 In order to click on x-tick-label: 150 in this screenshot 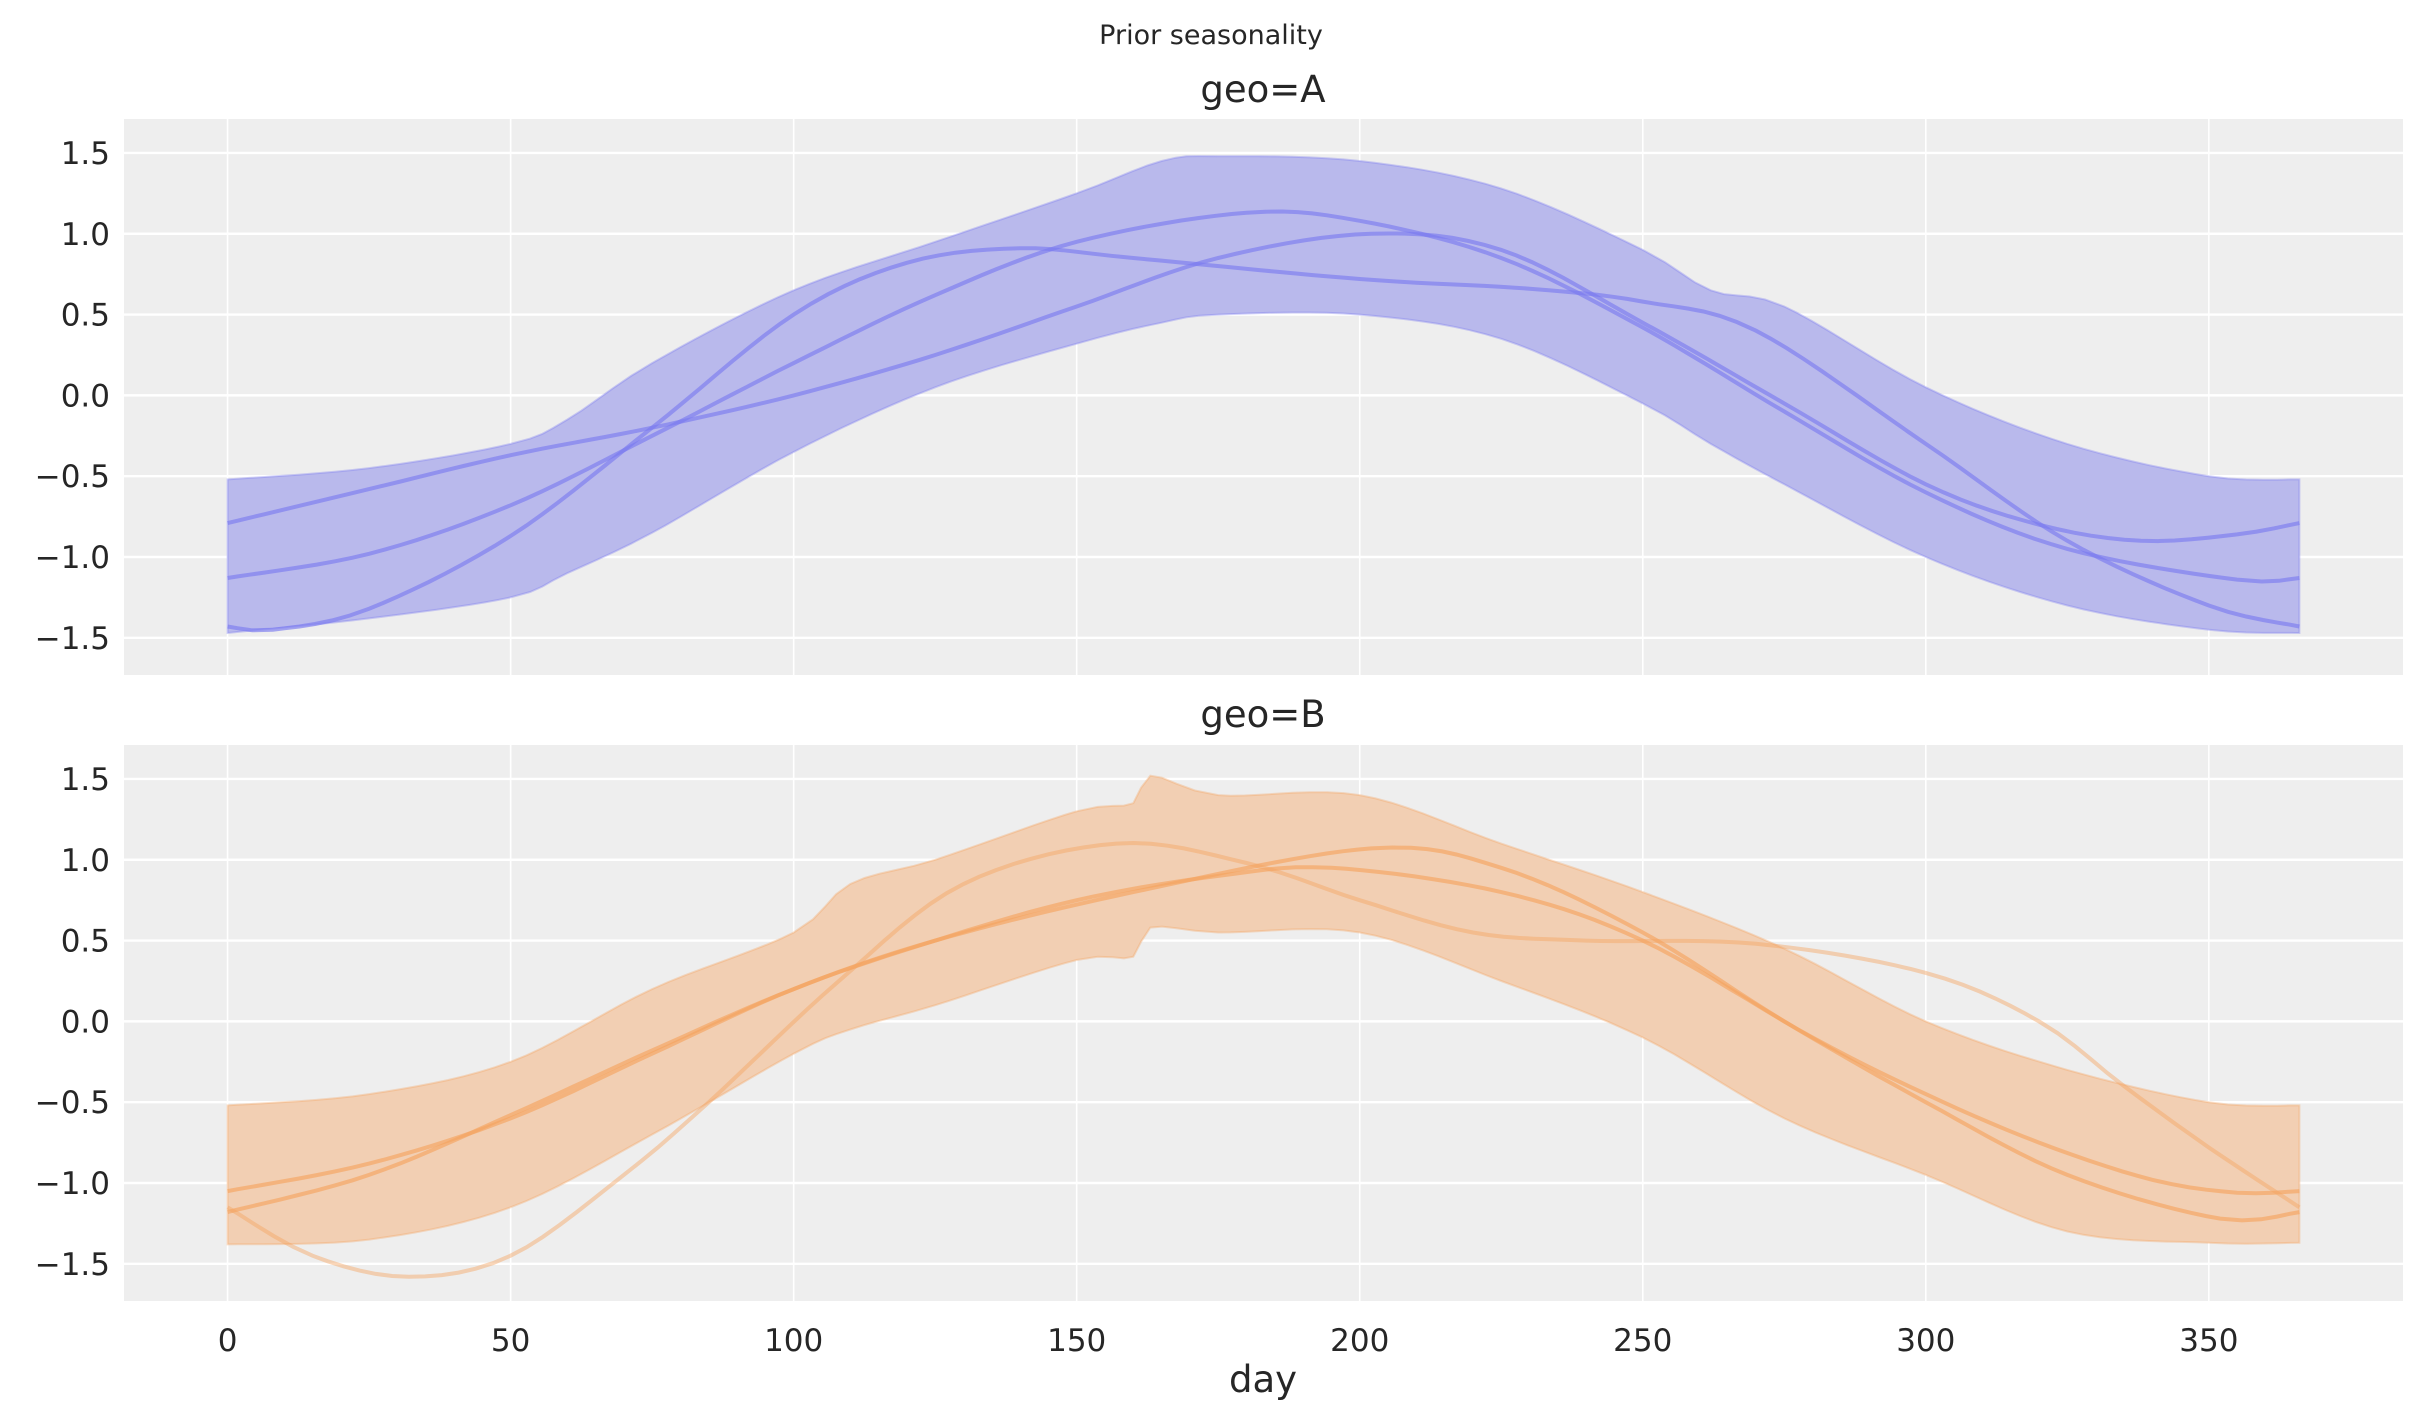, I will do `click(1076, 1341)`.